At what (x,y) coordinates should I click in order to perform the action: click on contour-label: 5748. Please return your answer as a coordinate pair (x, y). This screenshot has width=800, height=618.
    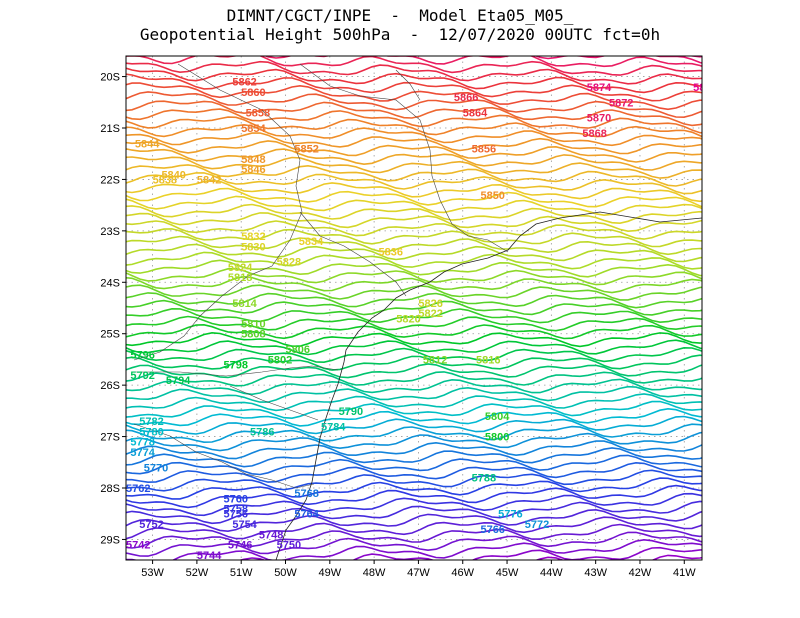
    Looking at the image, I should click on (271, 535).